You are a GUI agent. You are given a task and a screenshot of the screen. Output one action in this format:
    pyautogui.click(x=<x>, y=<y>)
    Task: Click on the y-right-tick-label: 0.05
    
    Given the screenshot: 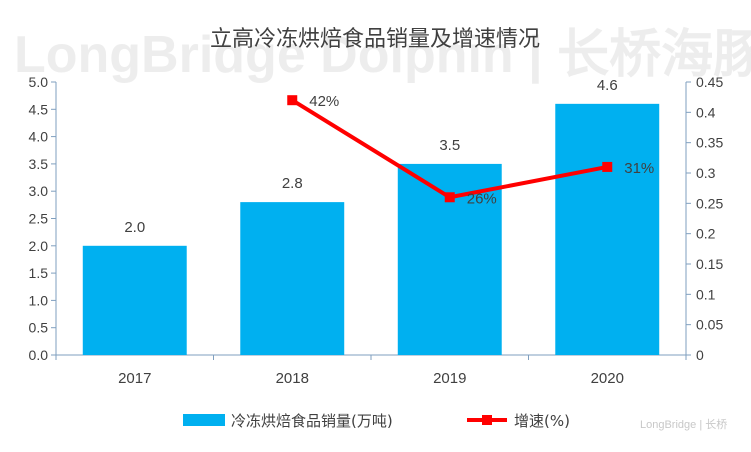 What is the action you would take?
    pyautogui.click(x=709, y=325)
    